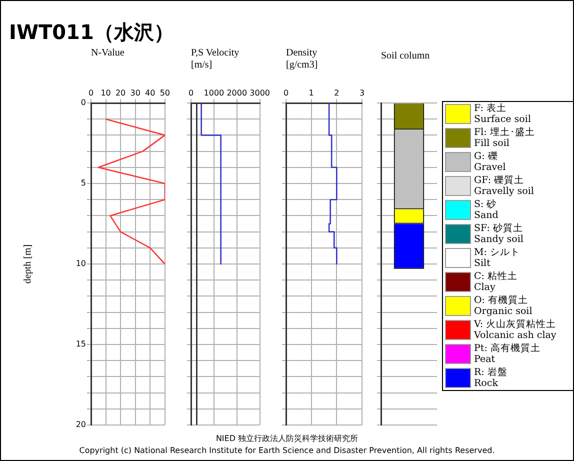  Describe the element at coordinates (108, 53) in the screenshot. I see `x-axis-title: N-Value` at that location.